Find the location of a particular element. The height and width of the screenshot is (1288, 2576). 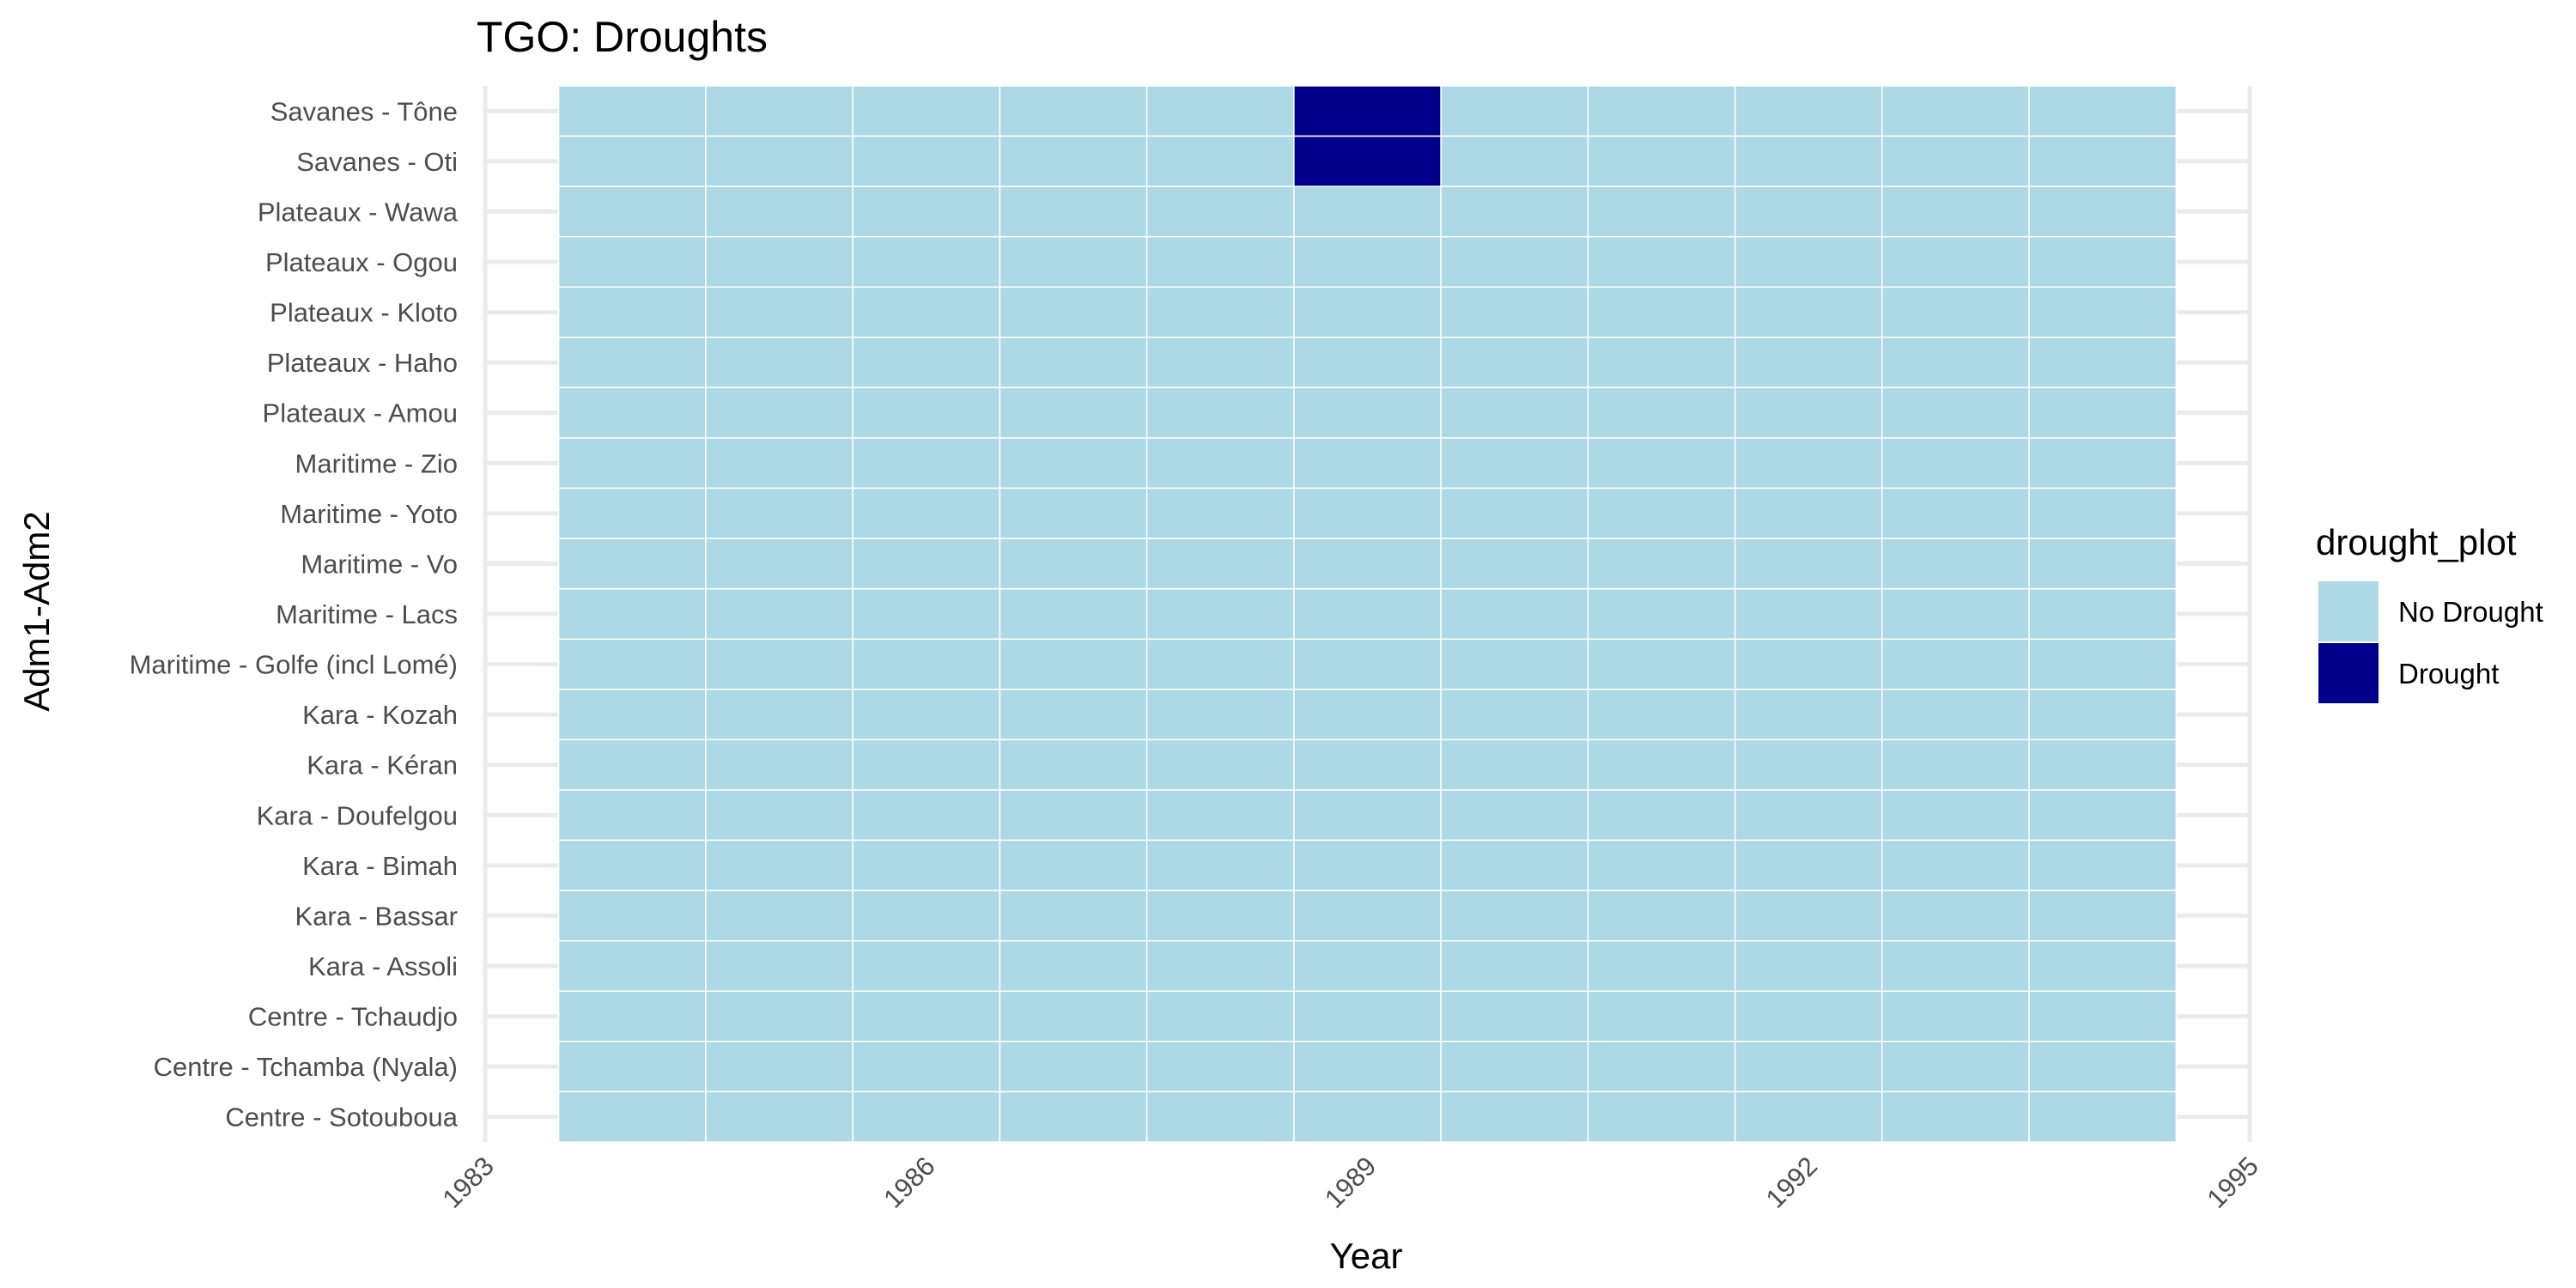

y-tick-label: Plateaux - Wawa is located at coordinates (358, 212).